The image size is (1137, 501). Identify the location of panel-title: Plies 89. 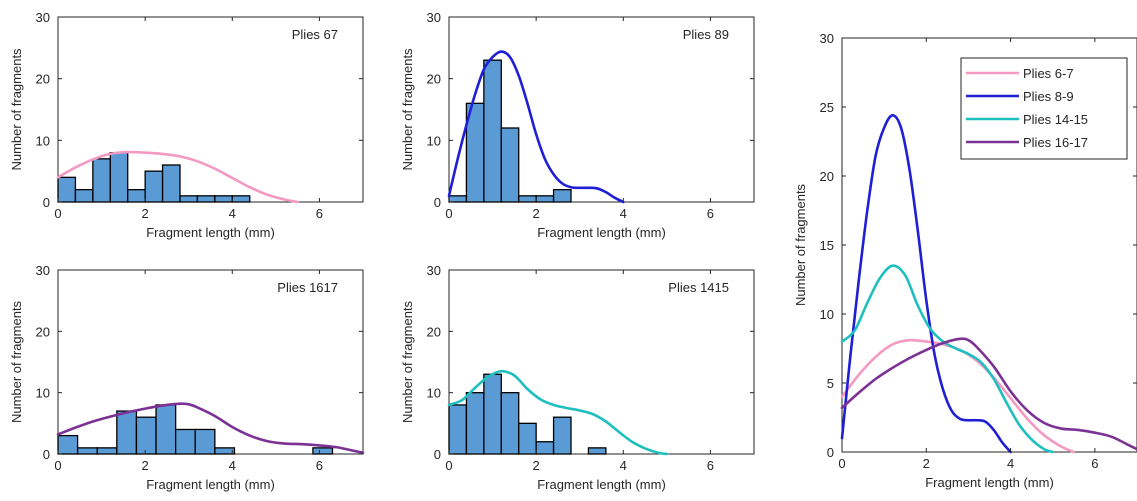
(706, 34).